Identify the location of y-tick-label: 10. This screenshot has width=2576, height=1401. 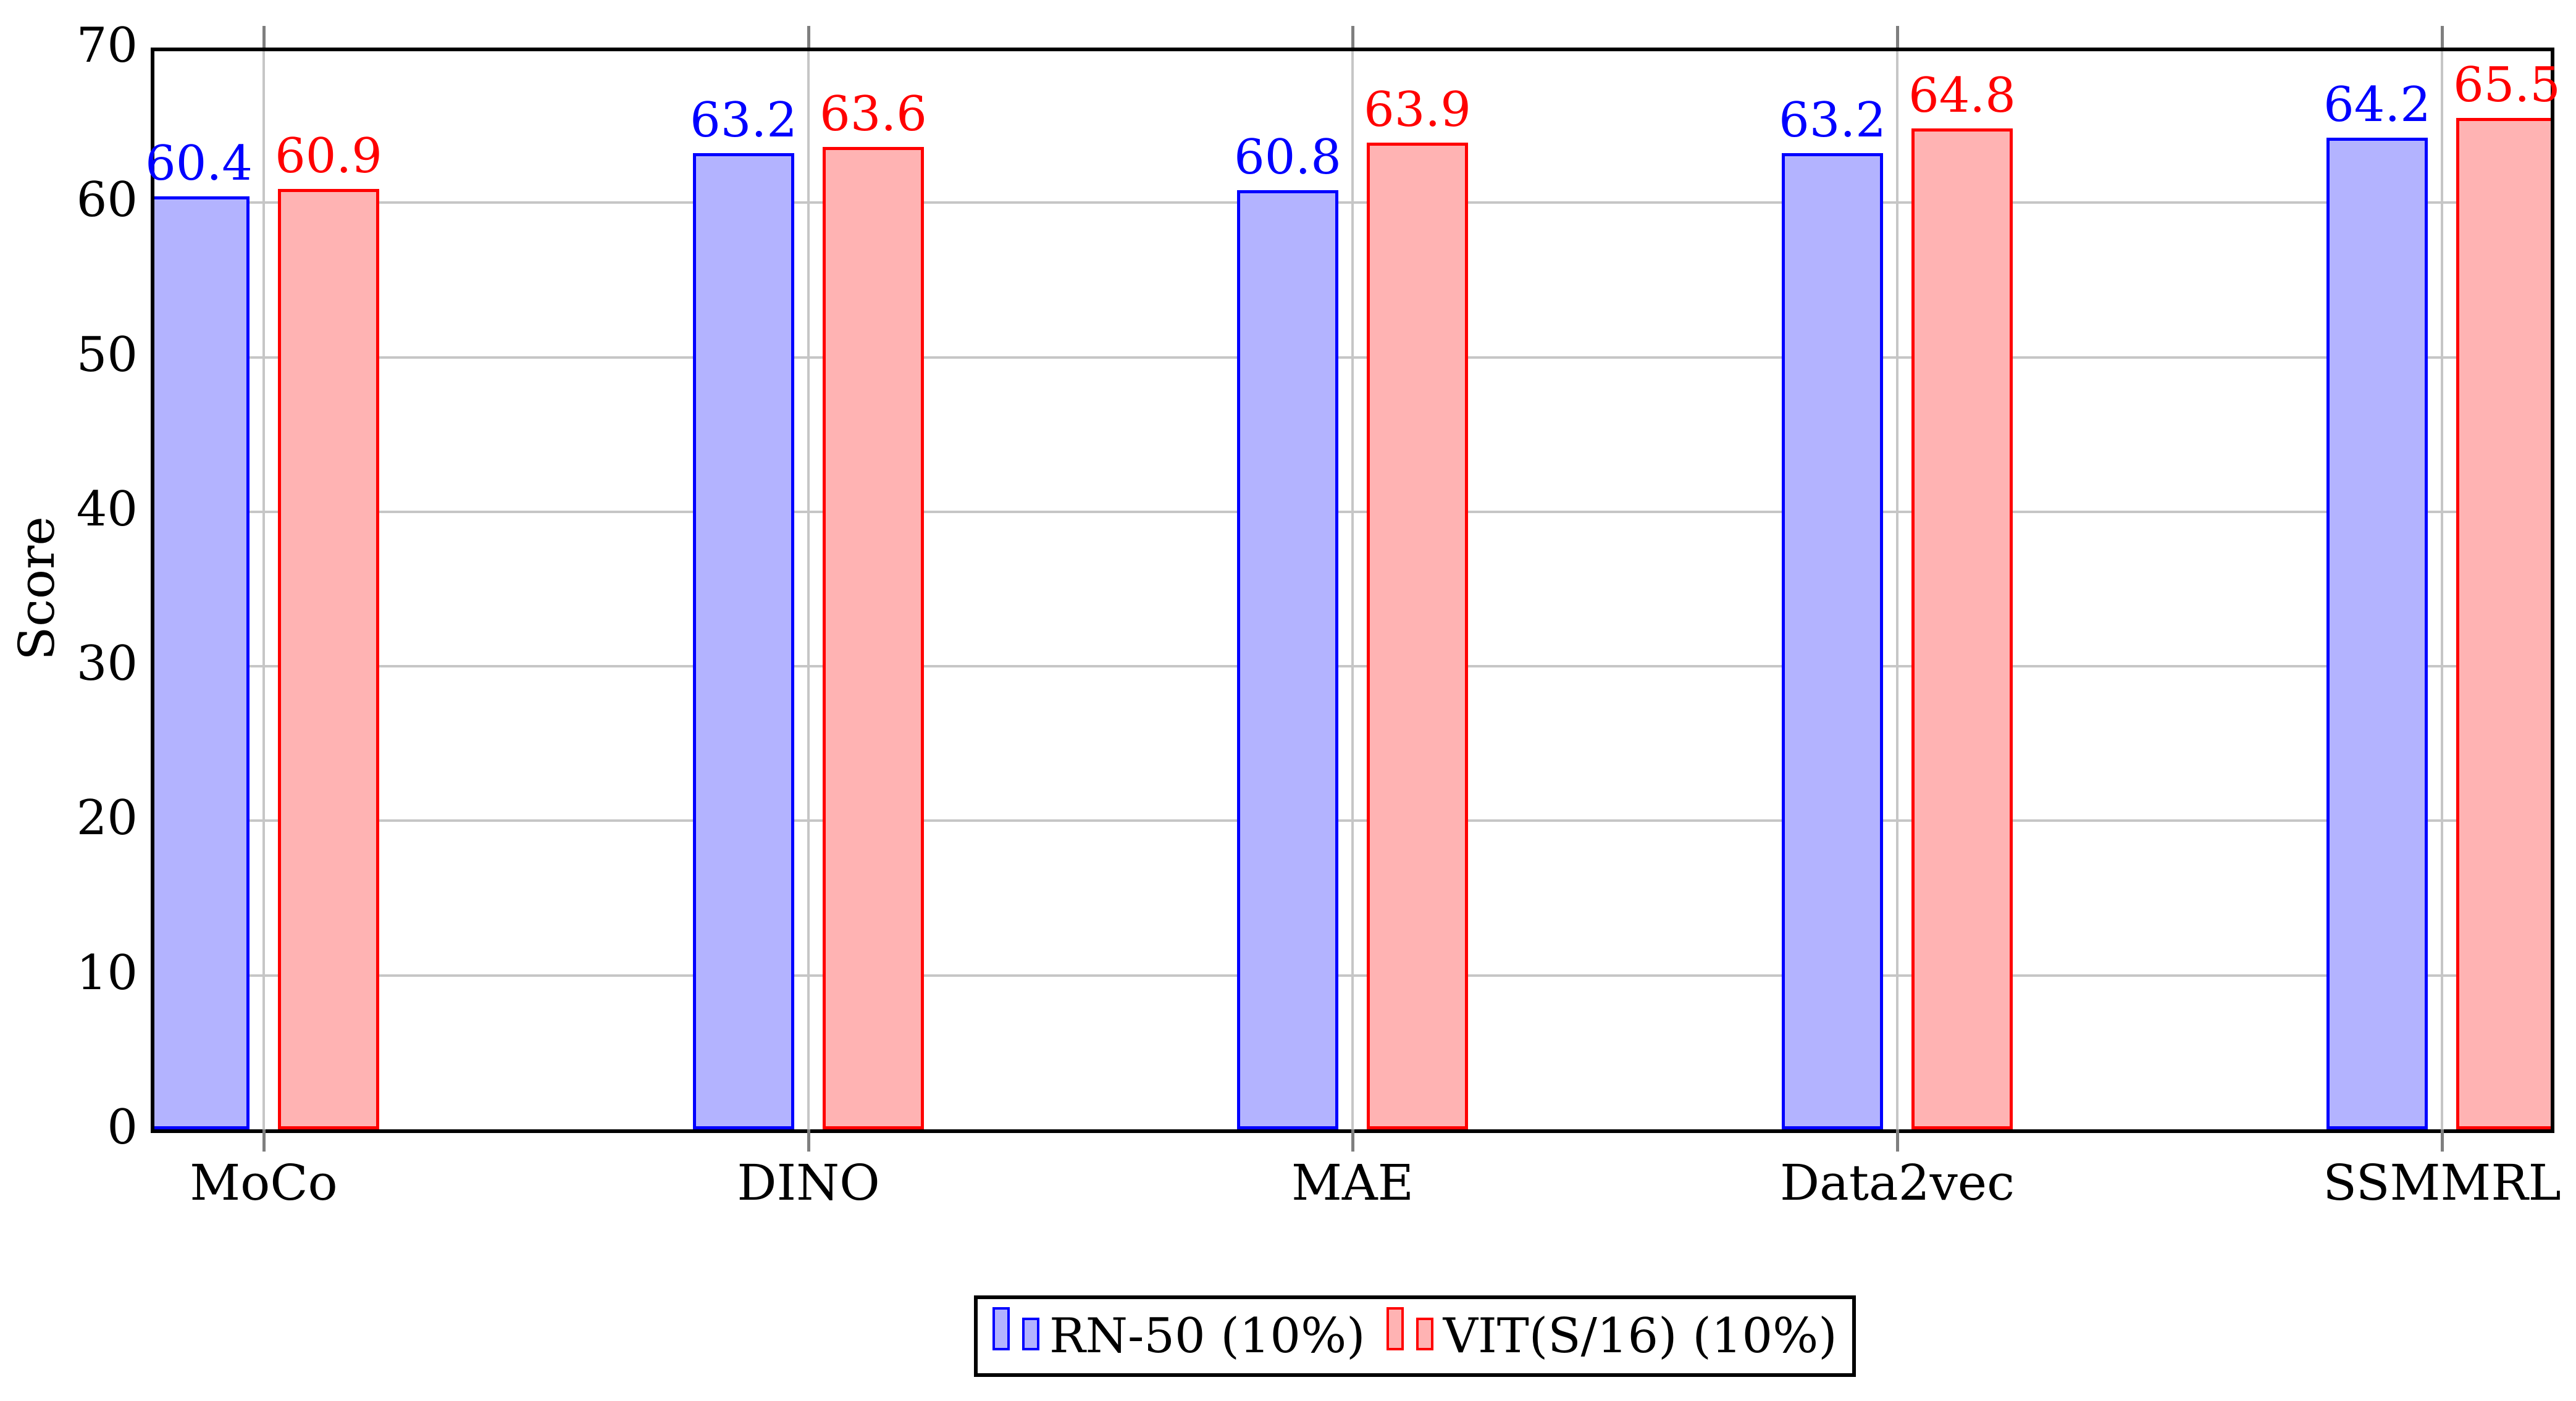
(107, 973).